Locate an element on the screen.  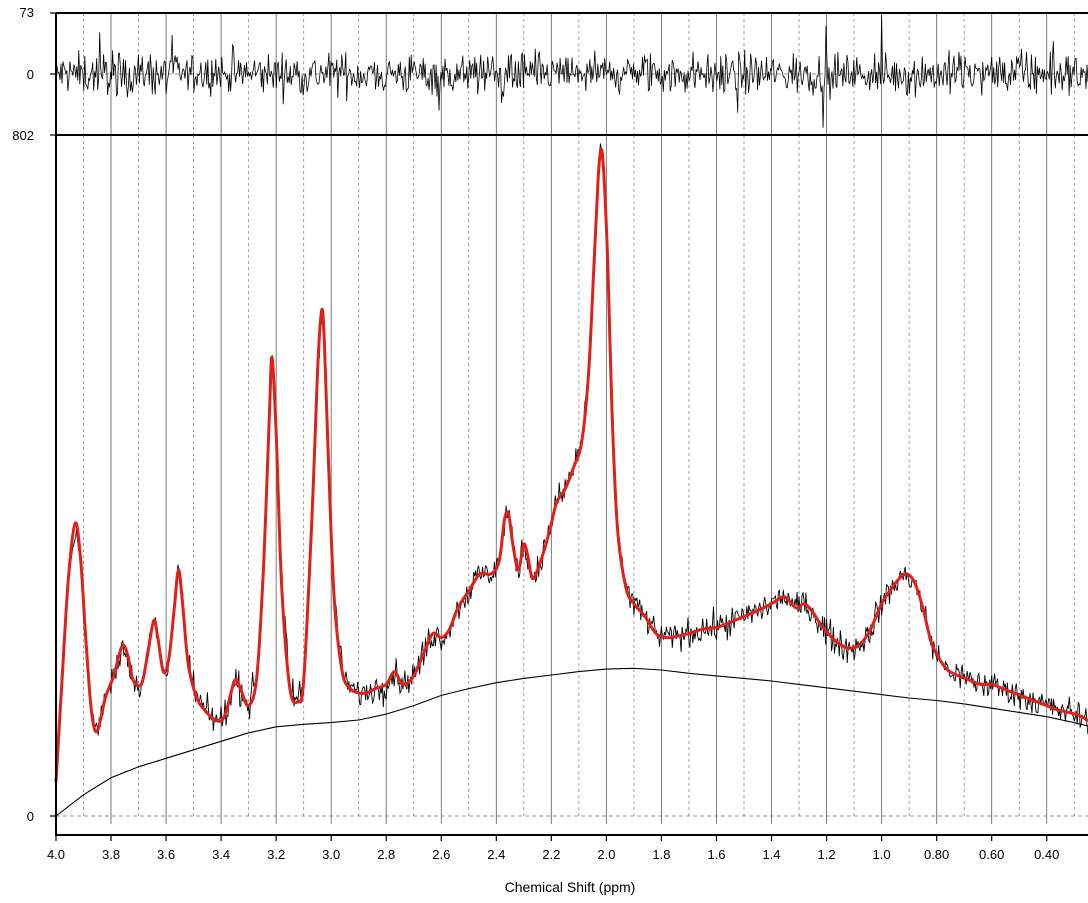
x-tick-label: 1.6 is located at coordinates (716, 854).